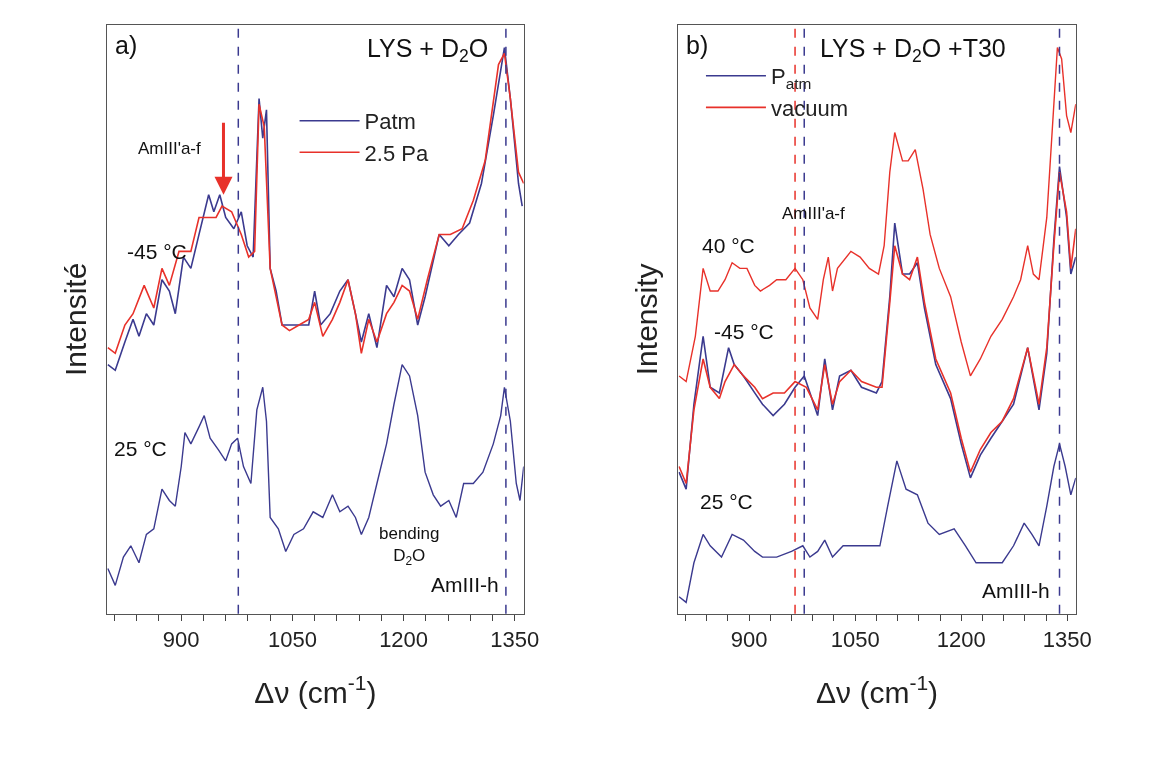 Image resolution: width=1165 pixels, height=769 pixels. Describe the element at coordinates (647, 319) in the screenshot. I see `y-axis-title: Intensity` at that location.